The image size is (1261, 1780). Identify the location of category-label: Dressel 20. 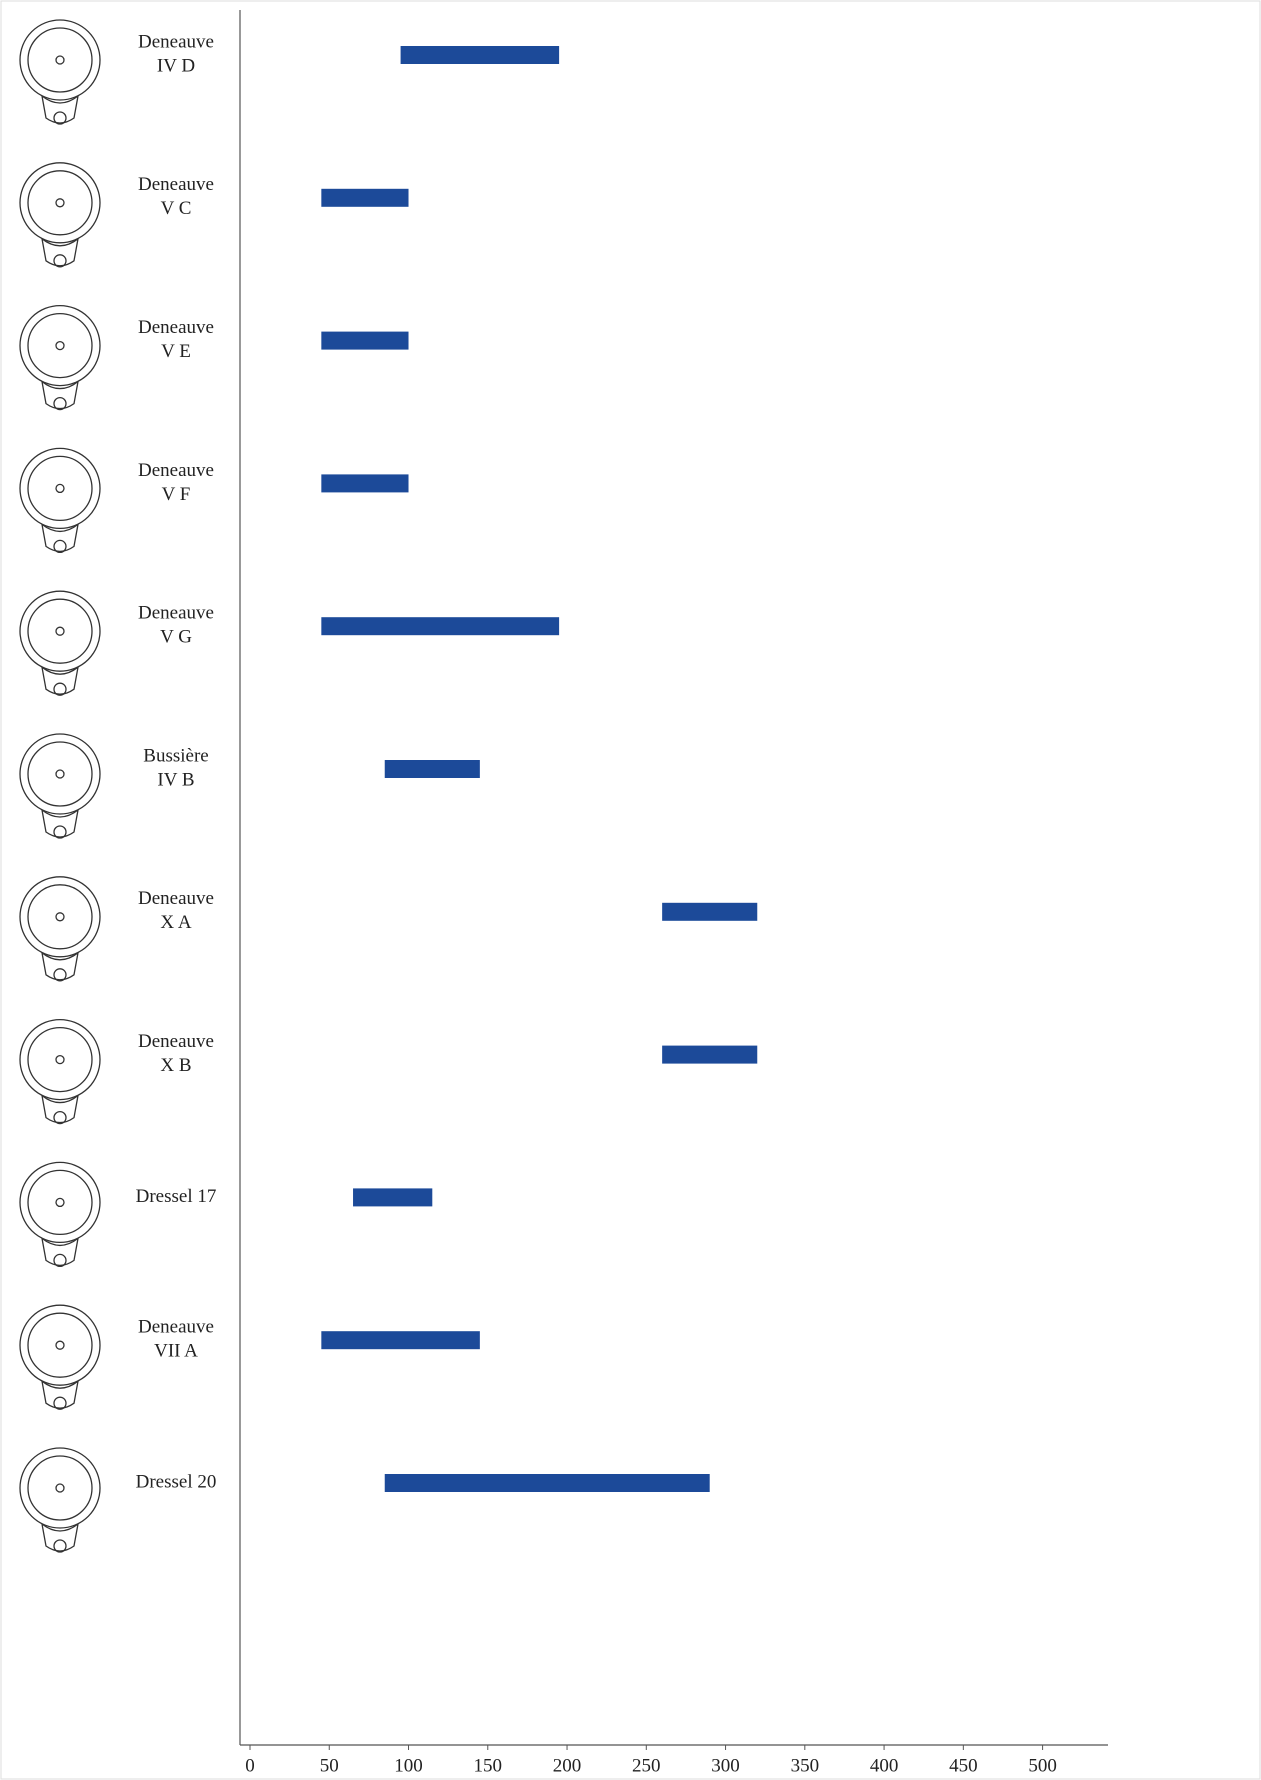
(176, 1481).